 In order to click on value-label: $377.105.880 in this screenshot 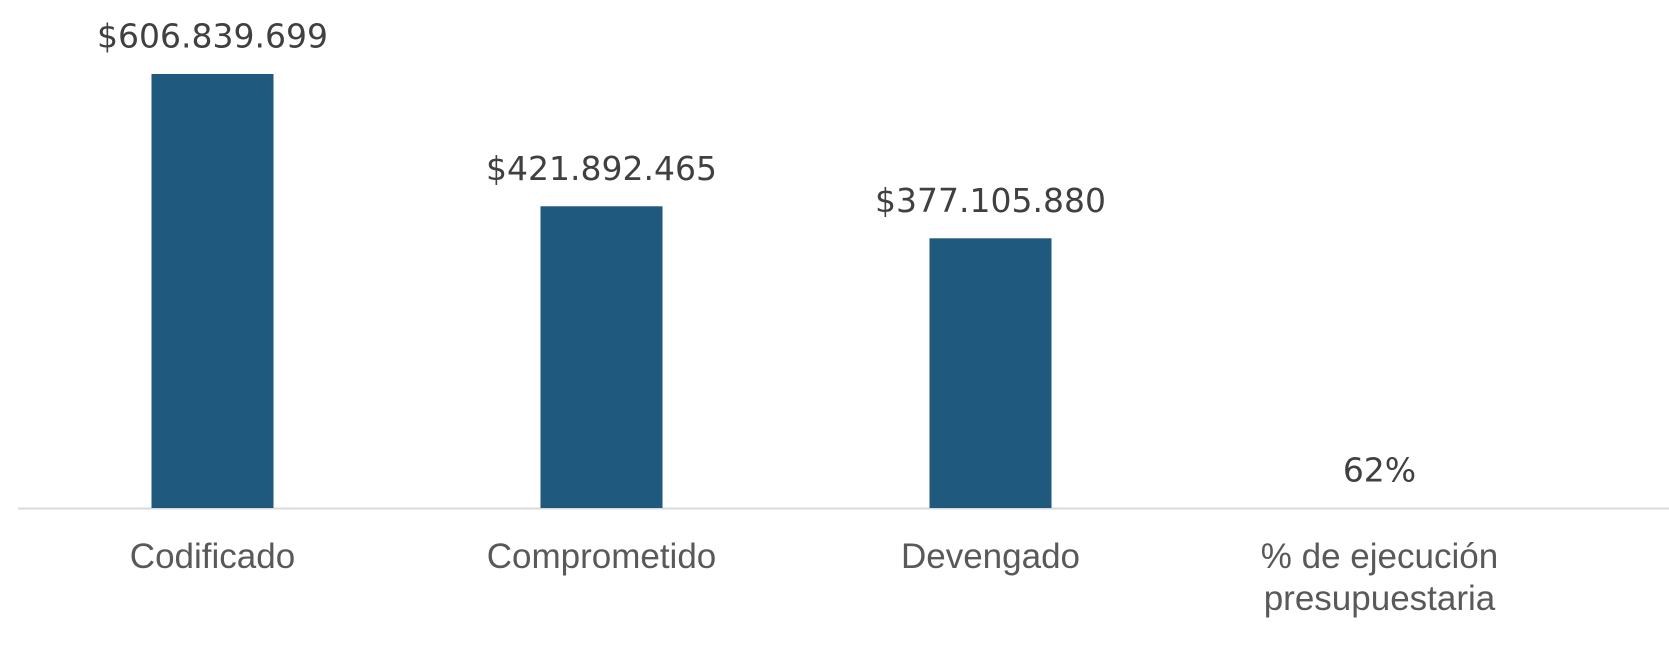, I will do `click(990, 200)`.